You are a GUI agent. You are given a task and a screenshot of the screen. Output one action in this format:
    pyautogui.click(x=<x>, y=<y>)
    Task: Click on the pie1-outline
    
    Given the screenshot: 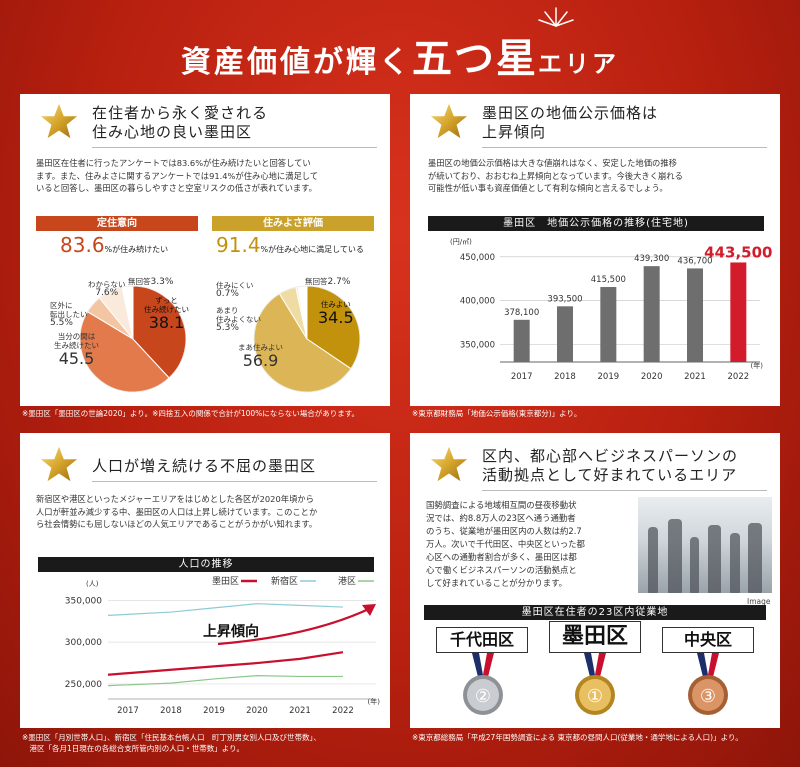 What is the action you would take?
    pyautogui.click(x=133, y=339)
    